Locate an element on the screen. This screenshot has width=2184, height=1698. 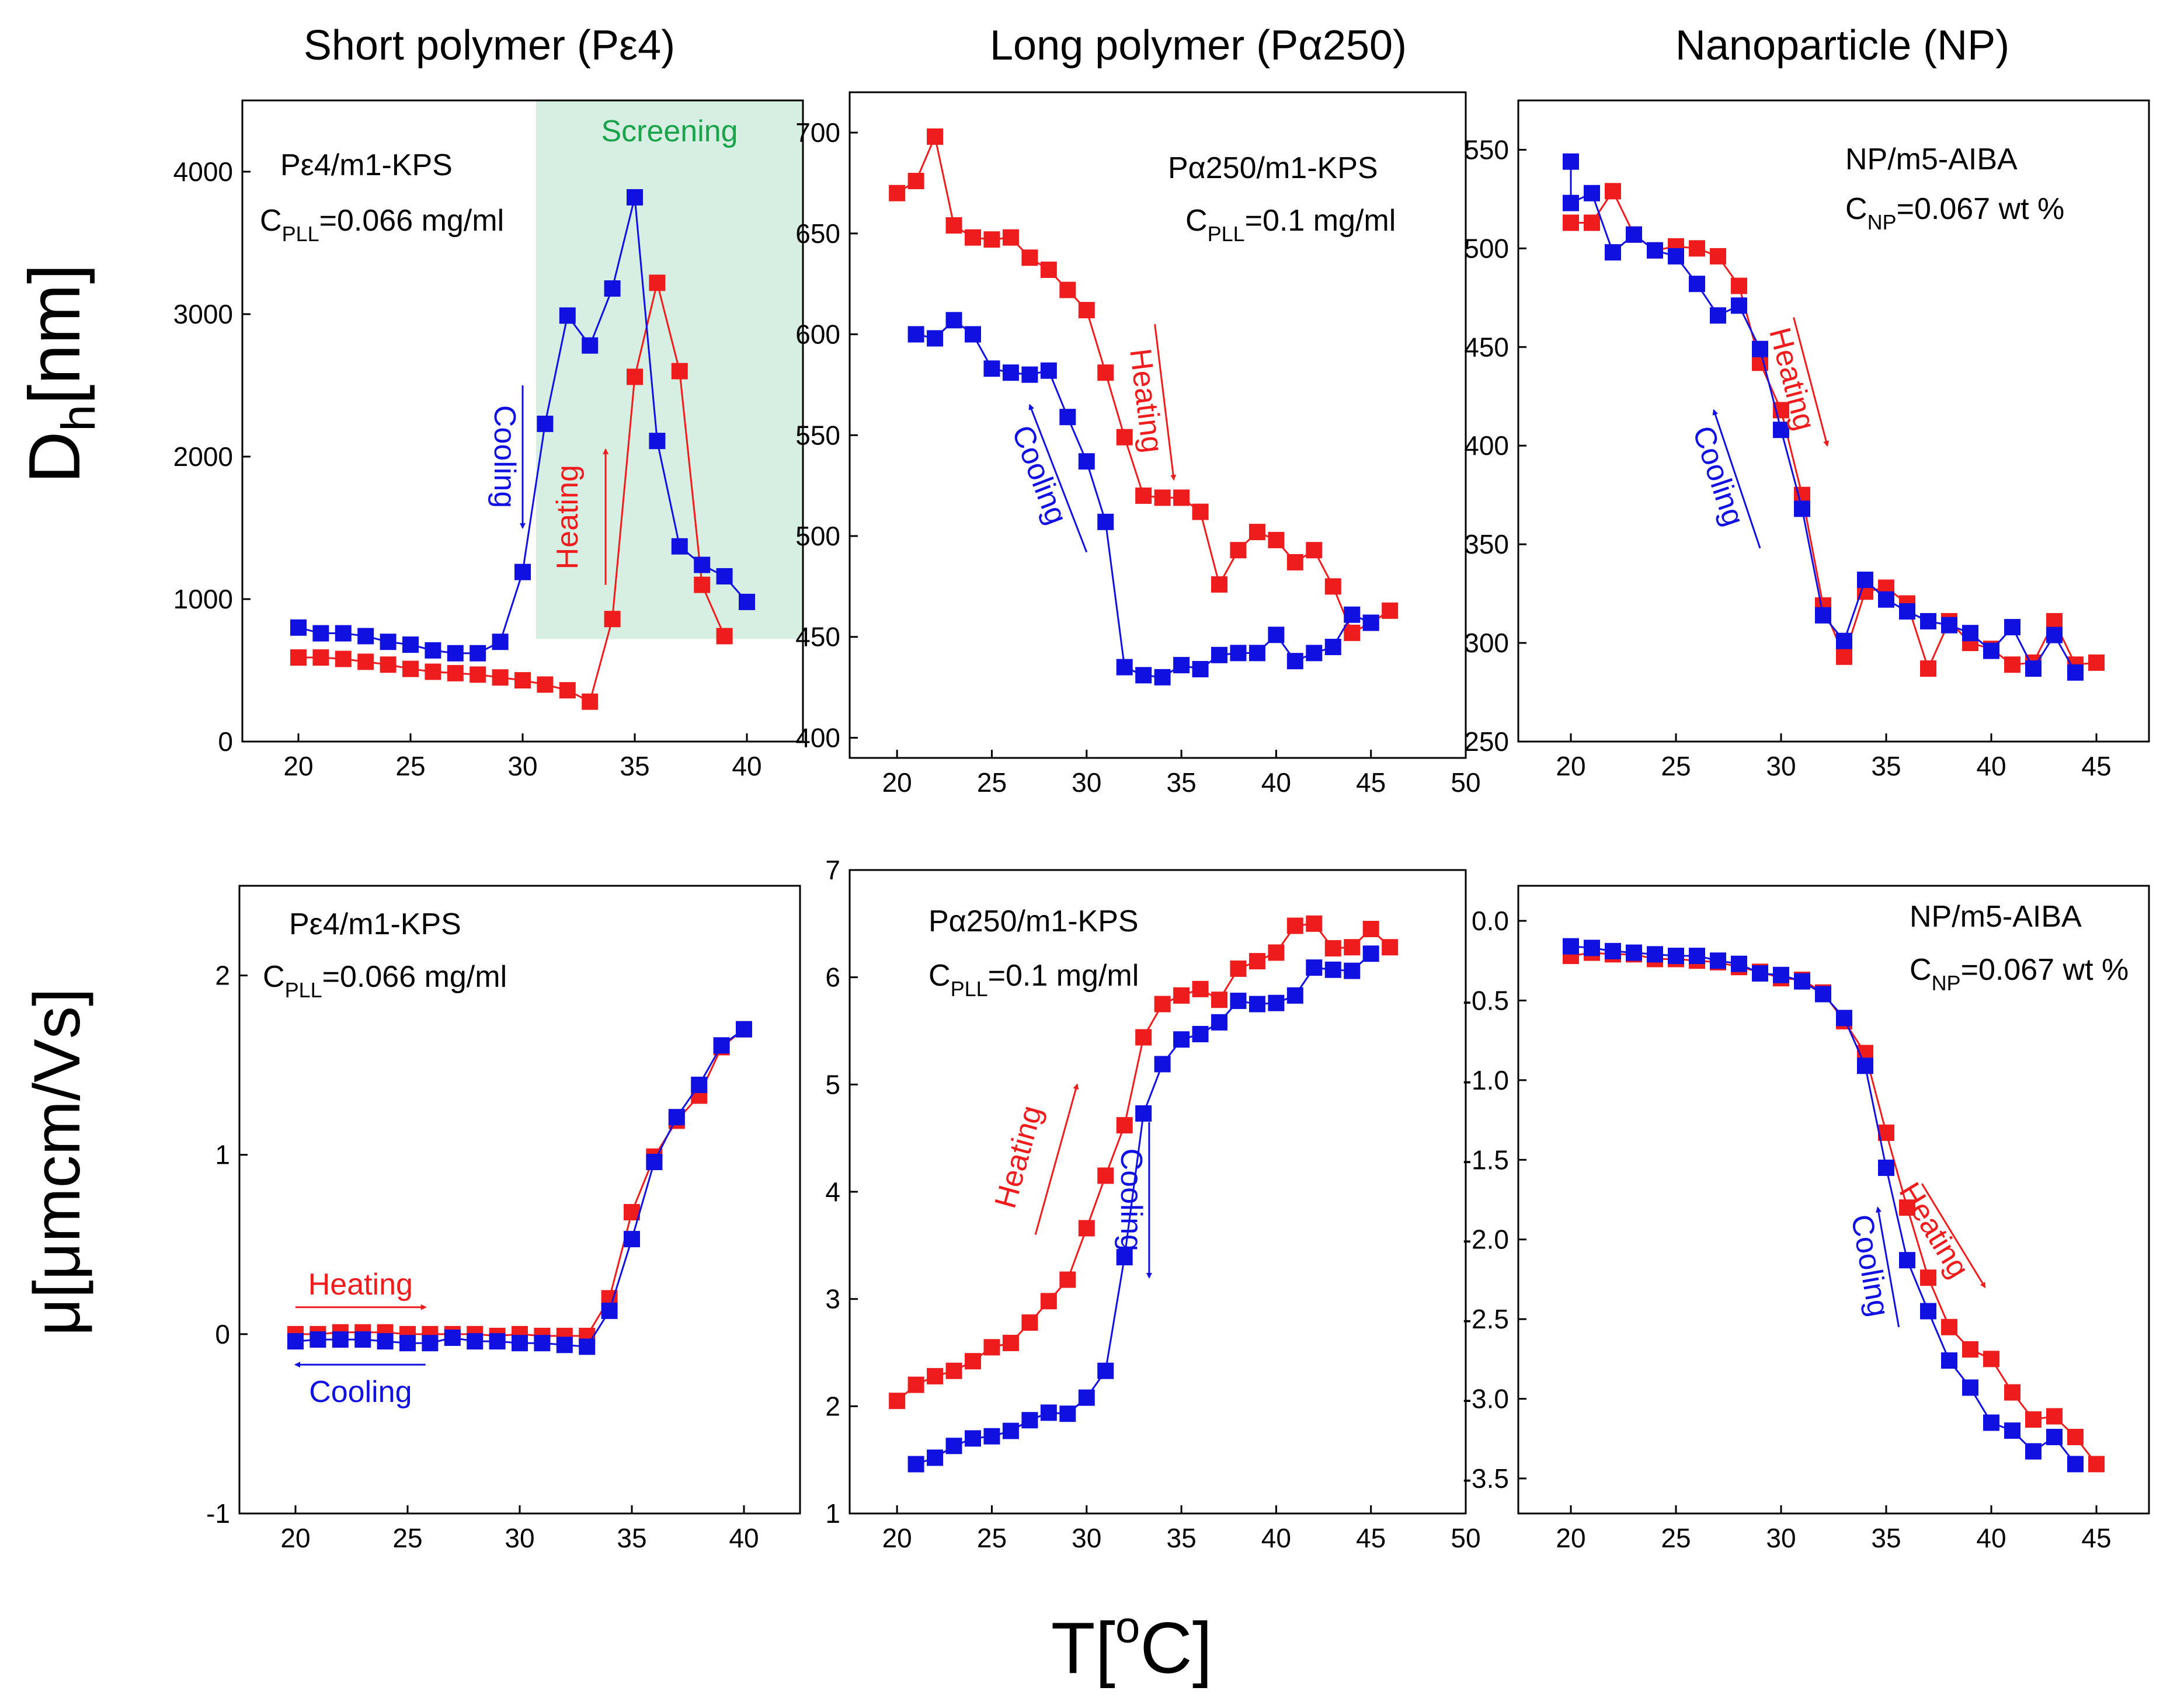
x-axis-label-end: C] is located at coordinates (1176, 1648).